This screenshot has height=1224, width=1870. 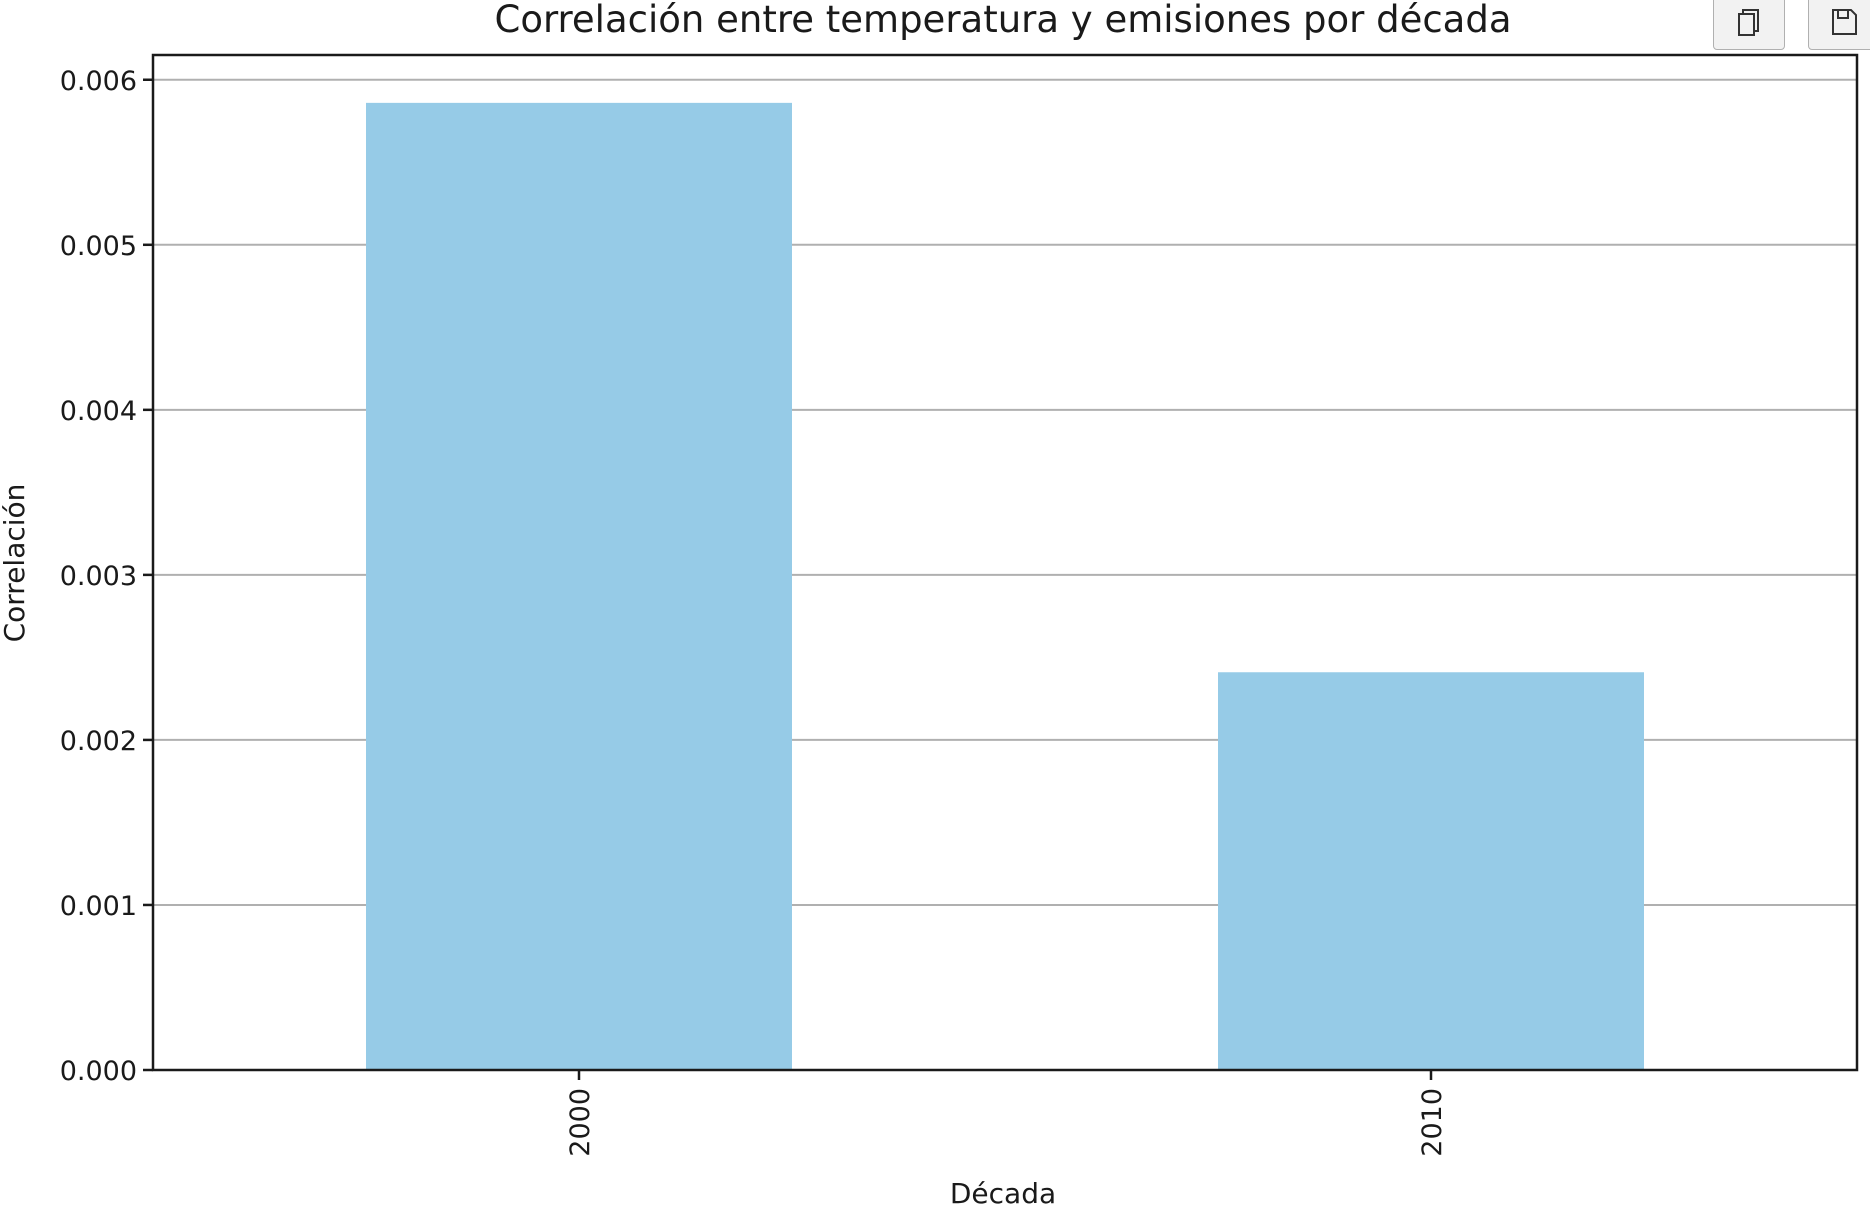 I want to click on copy-icon, so click(x=1748, y=22).